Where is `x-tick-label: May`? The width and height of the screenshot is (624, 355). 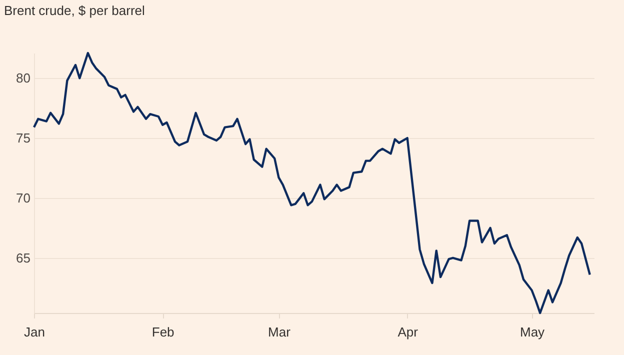
x-tick-label: May is located at coordinates (533, 332).